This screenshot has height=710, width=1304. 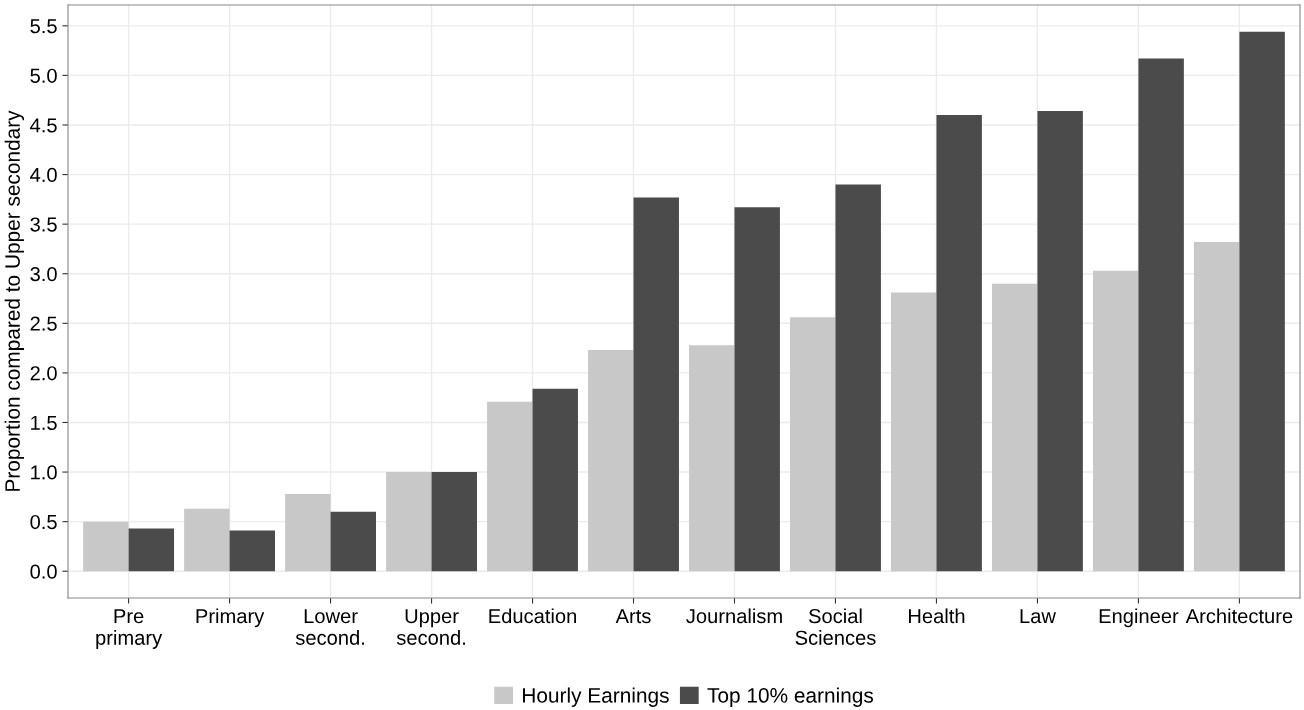 I want to click on y-tick-label: 0.5, so click(x=43, y=522).